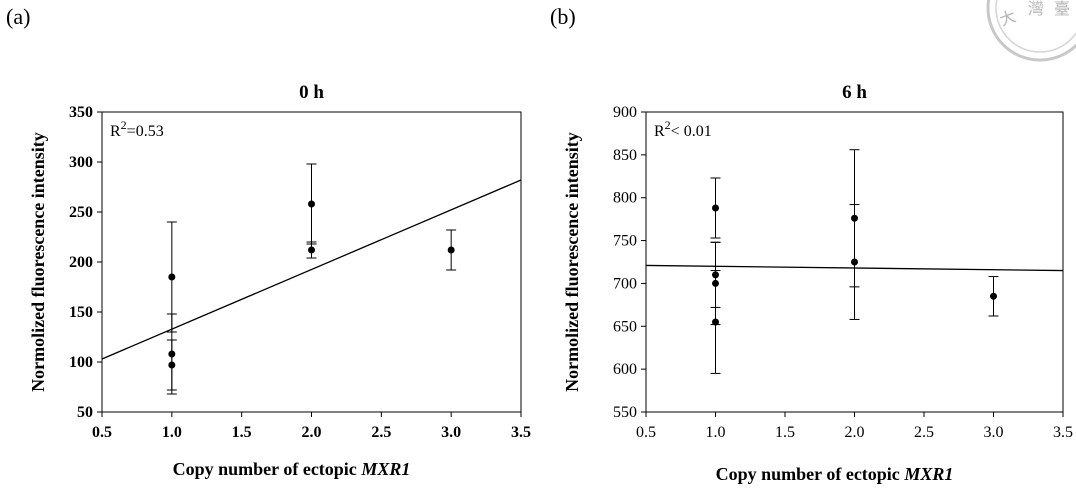 The image size is (1076, 497). Describe the element at coordinates (625, 198) in the screenshot. I see `y-tick-label: 800` at that location.